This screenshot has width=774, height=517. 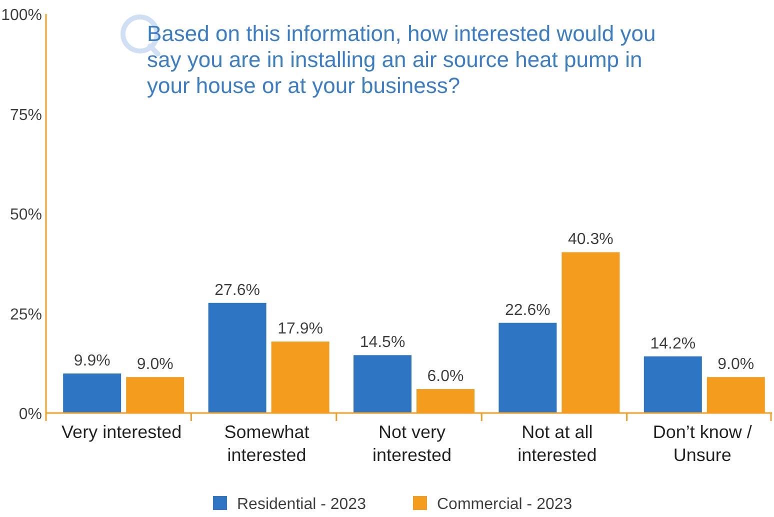 What do you see at coordinates (30, 414) in the screenshot?
I see `y-tick-label: 0%` at bounding box center [30, 414].